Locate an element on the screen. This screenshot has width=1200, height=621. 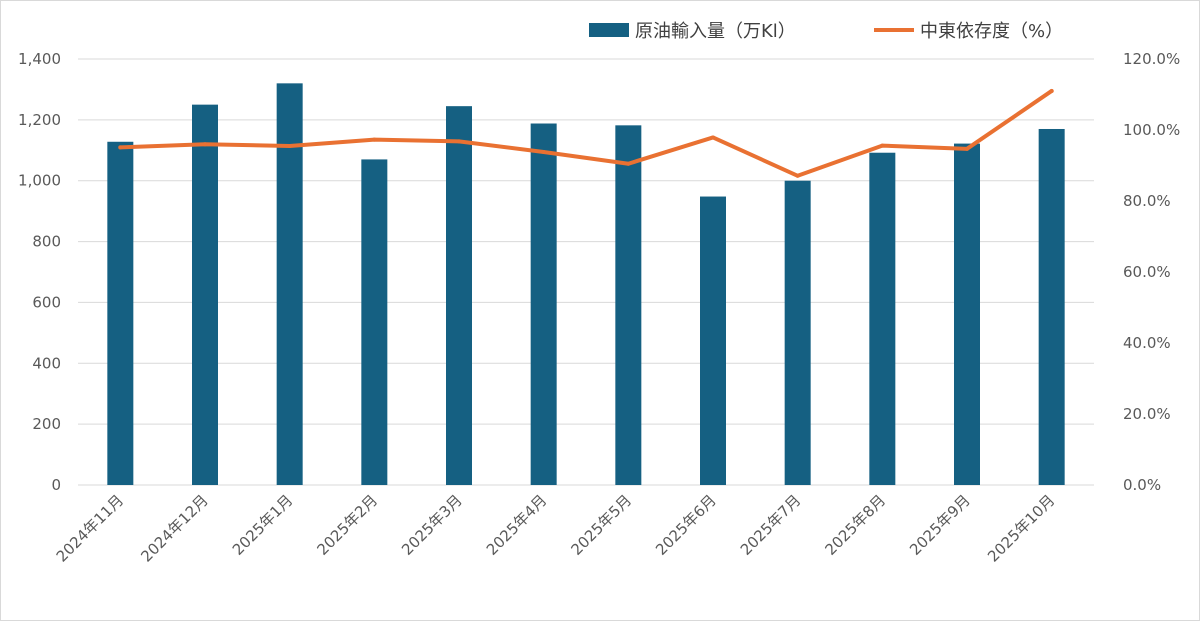
left-tick-label: 1,200 is located at coordinates (39, 120).